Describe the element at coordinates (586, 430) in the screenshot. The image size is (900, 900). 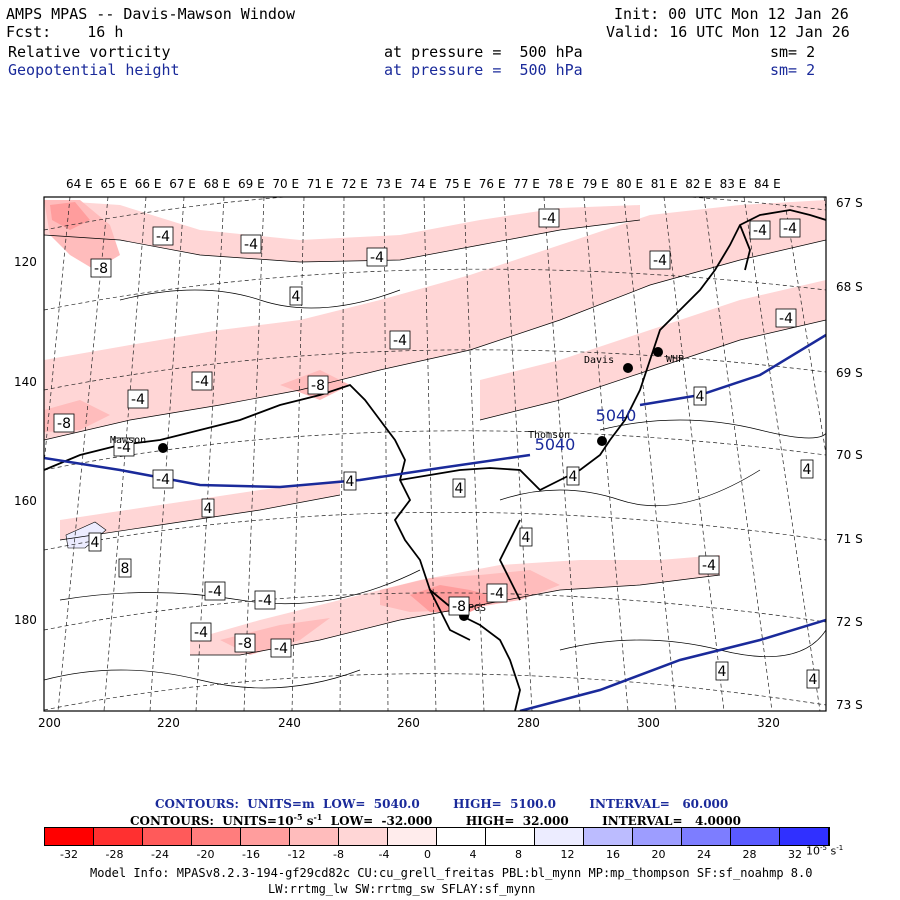
I see `height-contour-labels: 5040 5040` at that location.